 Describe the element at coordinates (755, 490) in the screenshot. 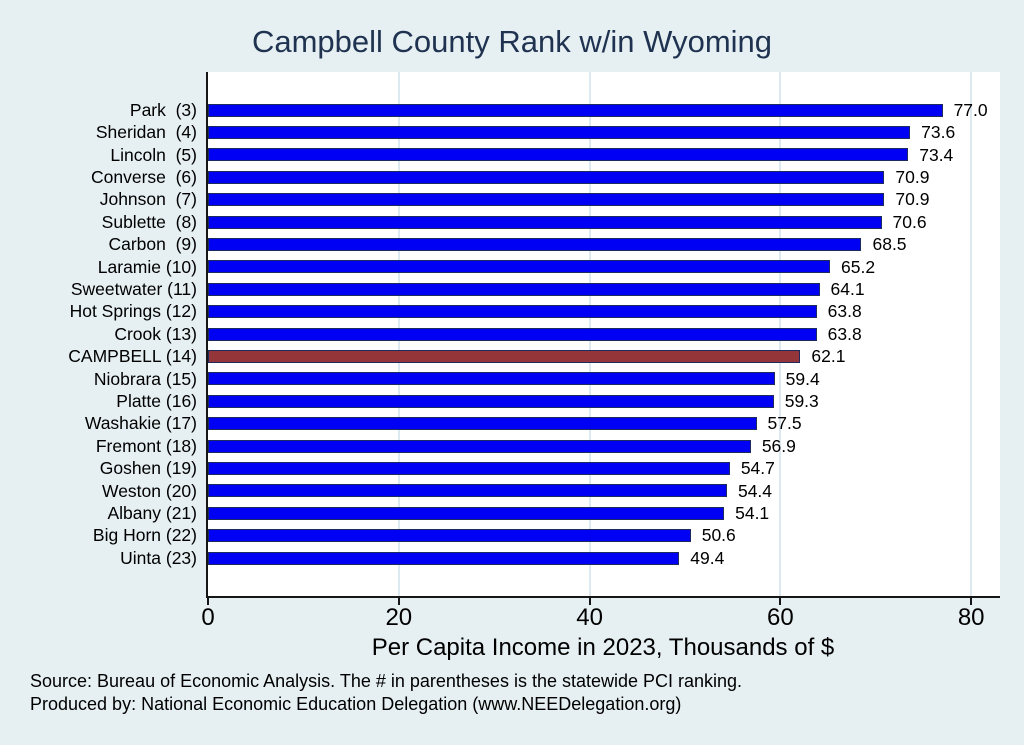

I see `value-label: 54.4` at that location.